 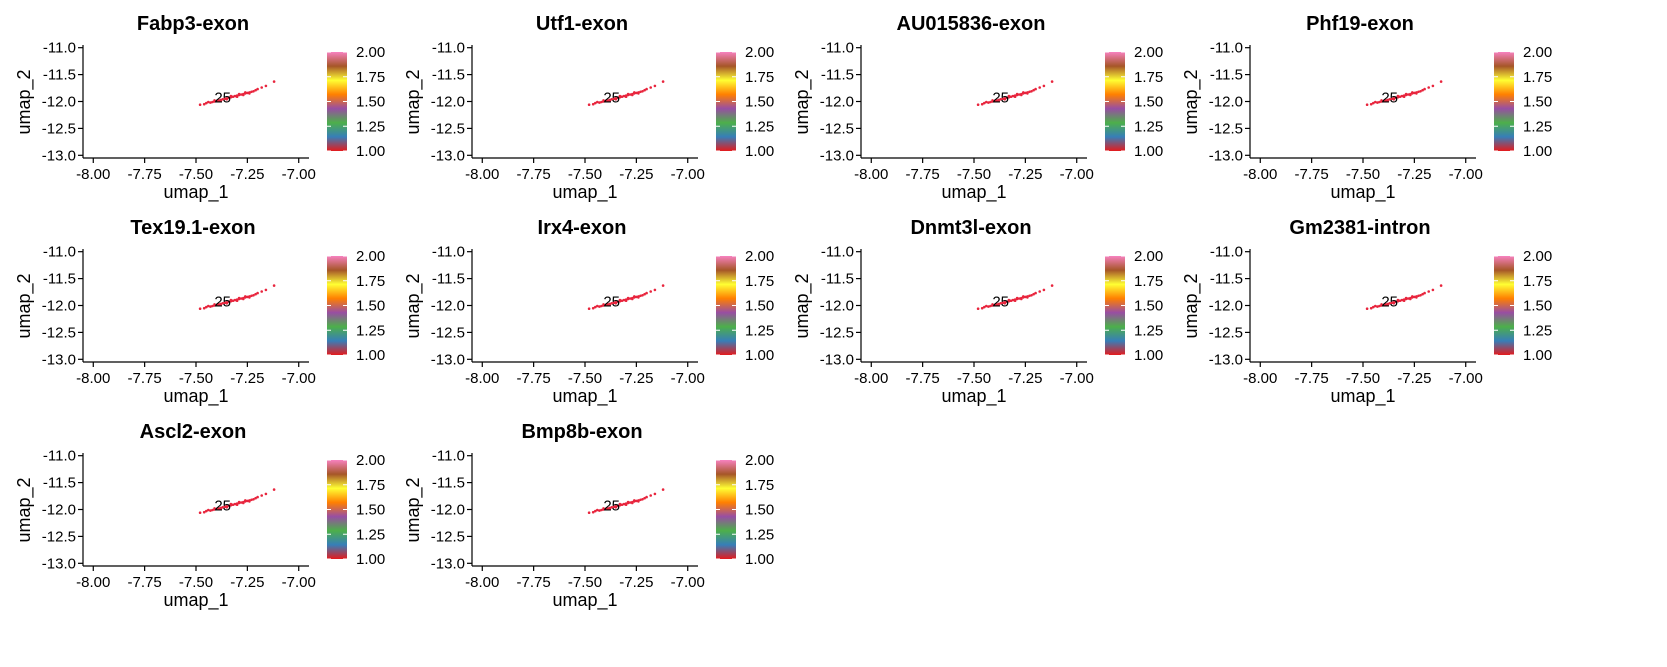 I want to click on x-axis-title: umap_1, so click(x=973, y=192).